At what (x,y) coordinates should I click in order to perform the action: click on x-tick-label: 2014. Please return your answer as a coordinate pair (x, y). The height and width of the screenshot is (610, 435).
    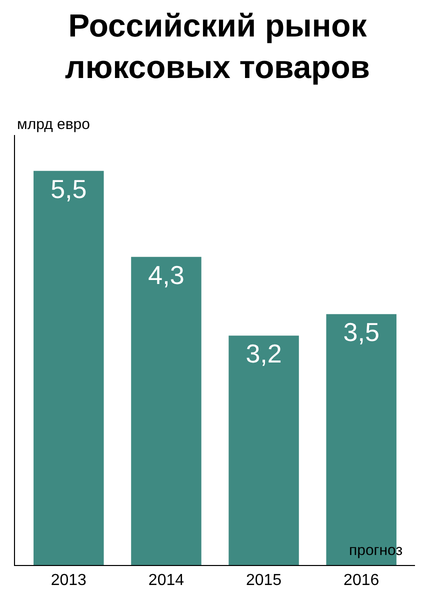
    Looking at the image, I should click on (166, 581).